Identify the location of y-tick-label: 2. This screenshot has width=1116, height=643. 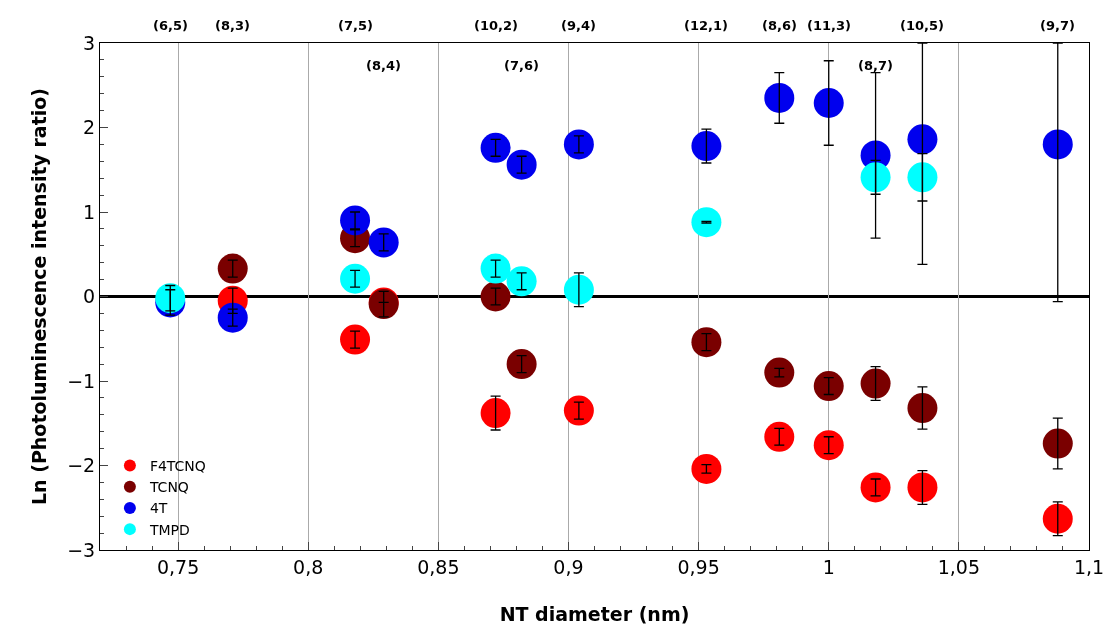
(89, 127).